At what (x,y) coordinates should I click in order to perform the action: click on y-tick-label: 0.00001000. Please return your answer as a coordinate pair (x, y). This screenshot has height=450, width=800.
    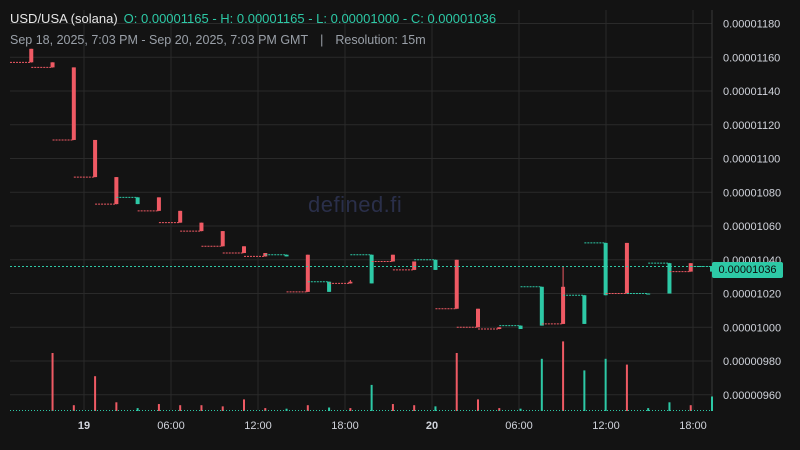
    Looking at the image, I should click on (752, 328).